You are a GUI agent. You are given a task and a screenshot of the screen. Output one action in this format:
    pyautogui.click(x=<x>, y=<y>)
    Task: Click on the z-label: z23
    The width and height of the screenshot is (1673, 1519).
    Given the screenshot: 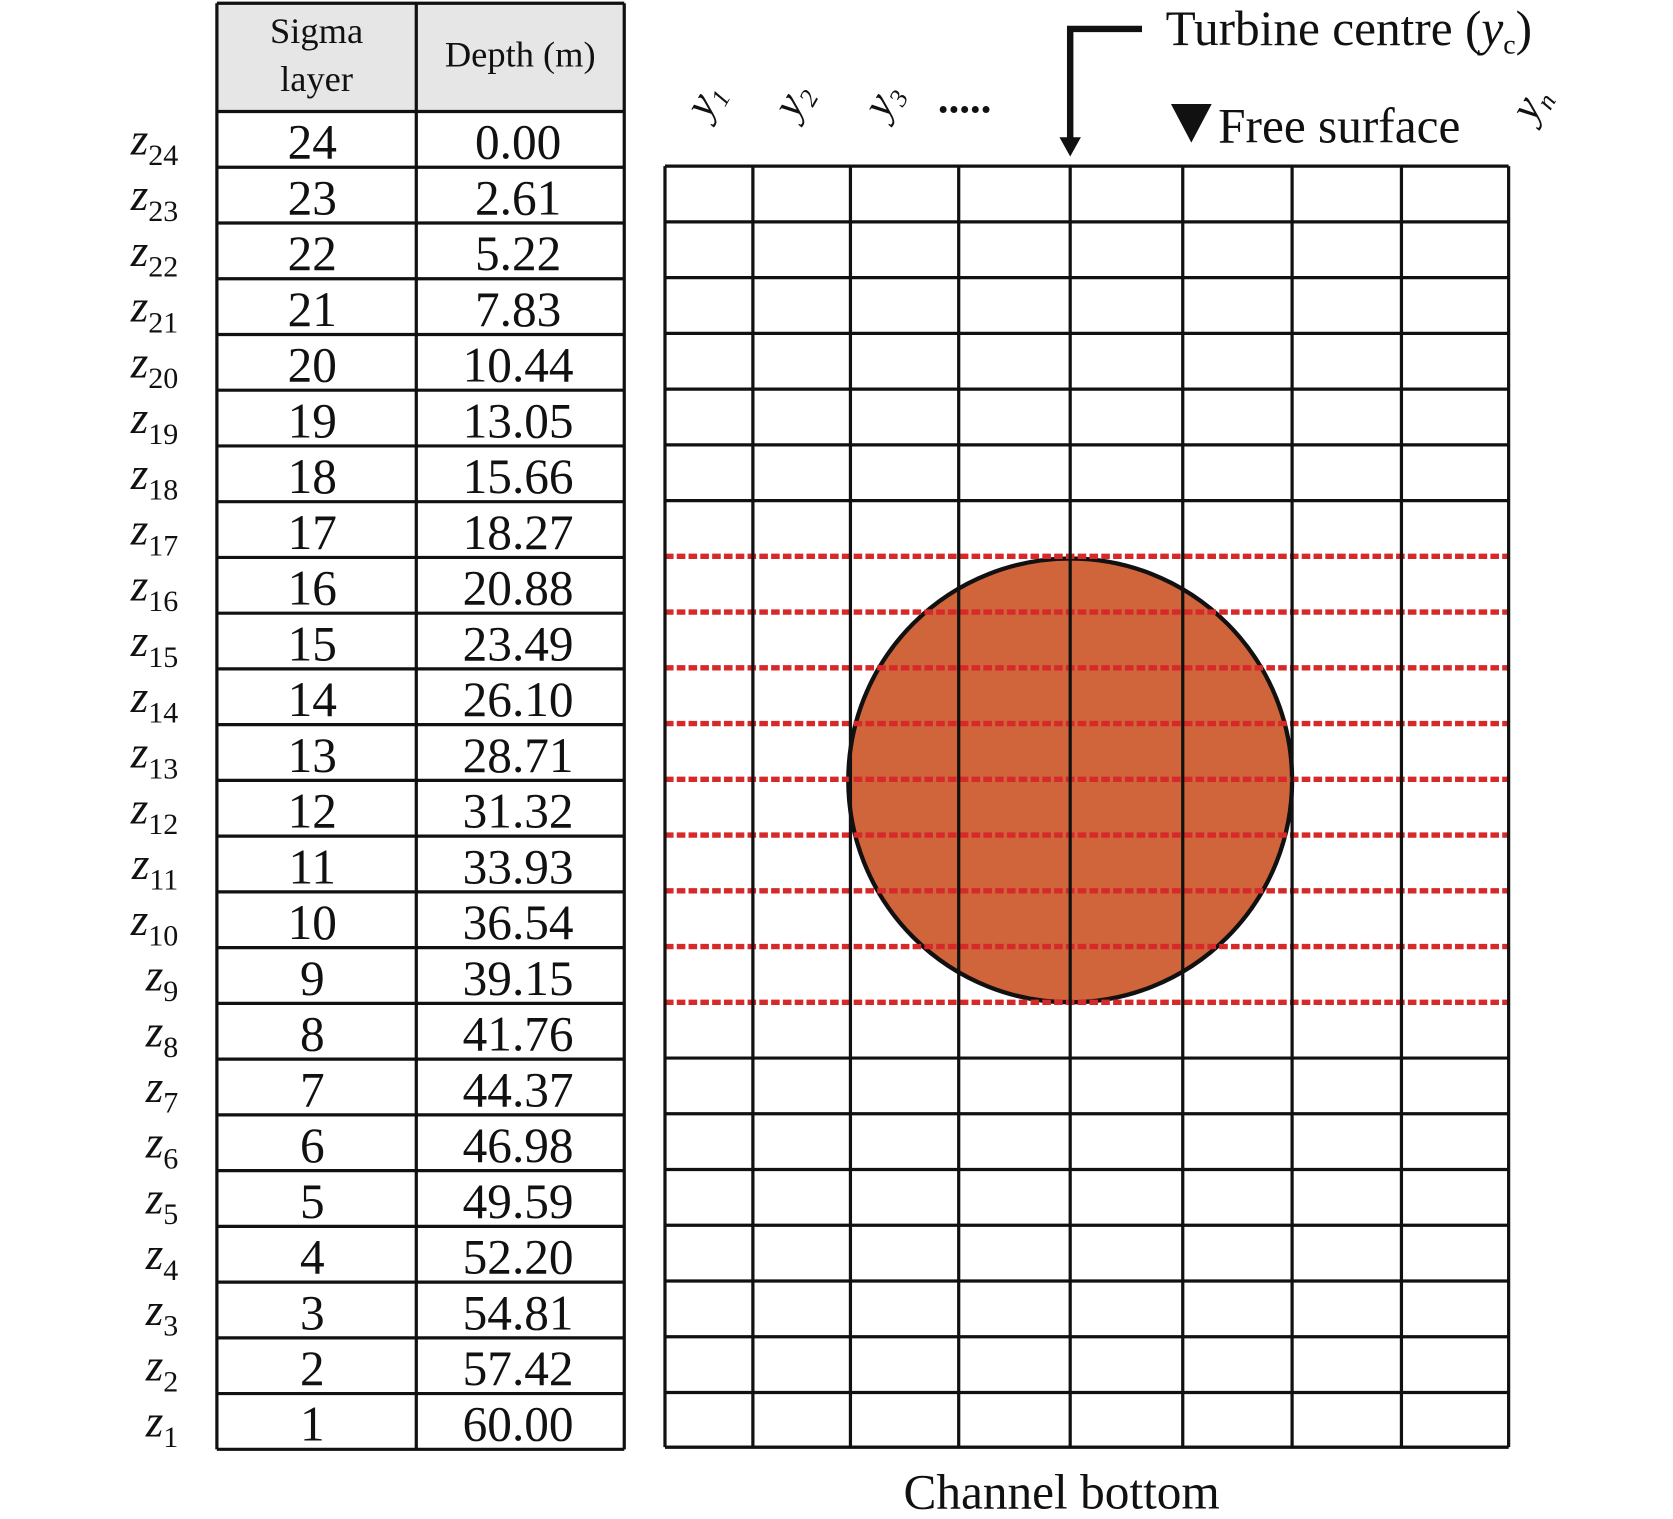 What is the action you would take?
    pyautogui.click(x=154, y=199)
    